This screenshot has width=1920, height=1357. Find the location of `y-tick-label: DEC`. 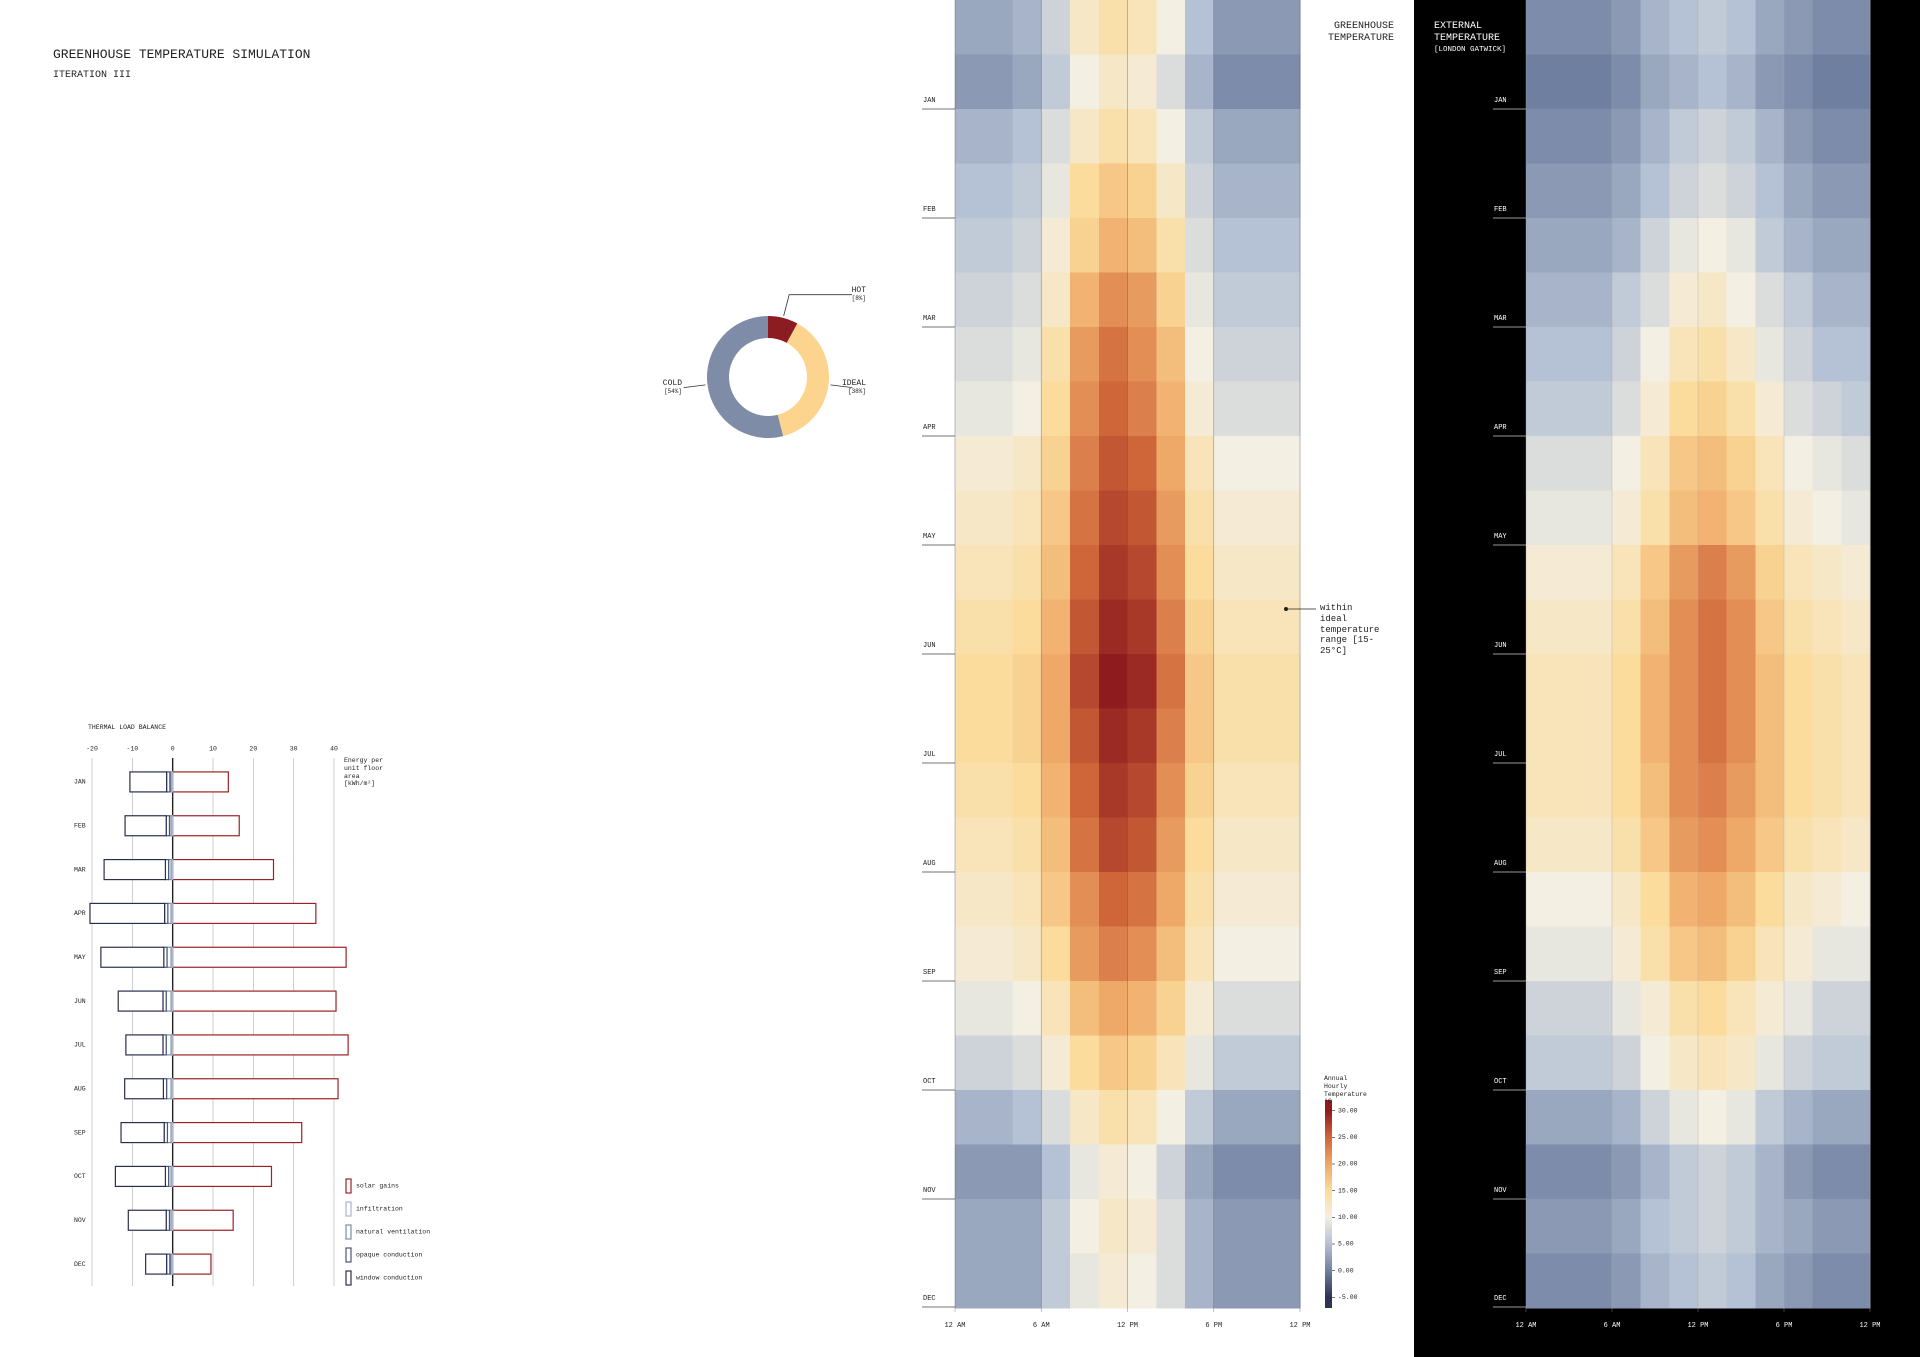

y-tick-label: DEC is located at coordinates (1500, 1299).